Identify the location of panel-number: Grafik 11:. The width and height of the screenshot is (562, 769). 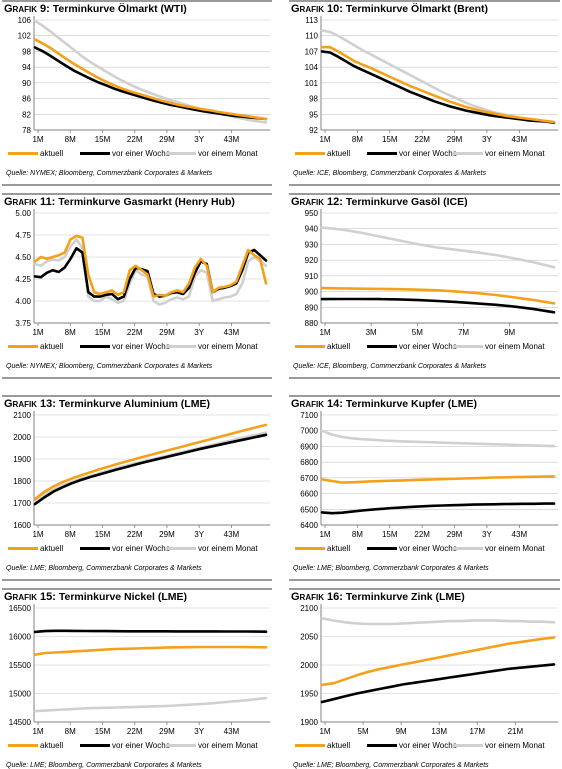
(30, 202).